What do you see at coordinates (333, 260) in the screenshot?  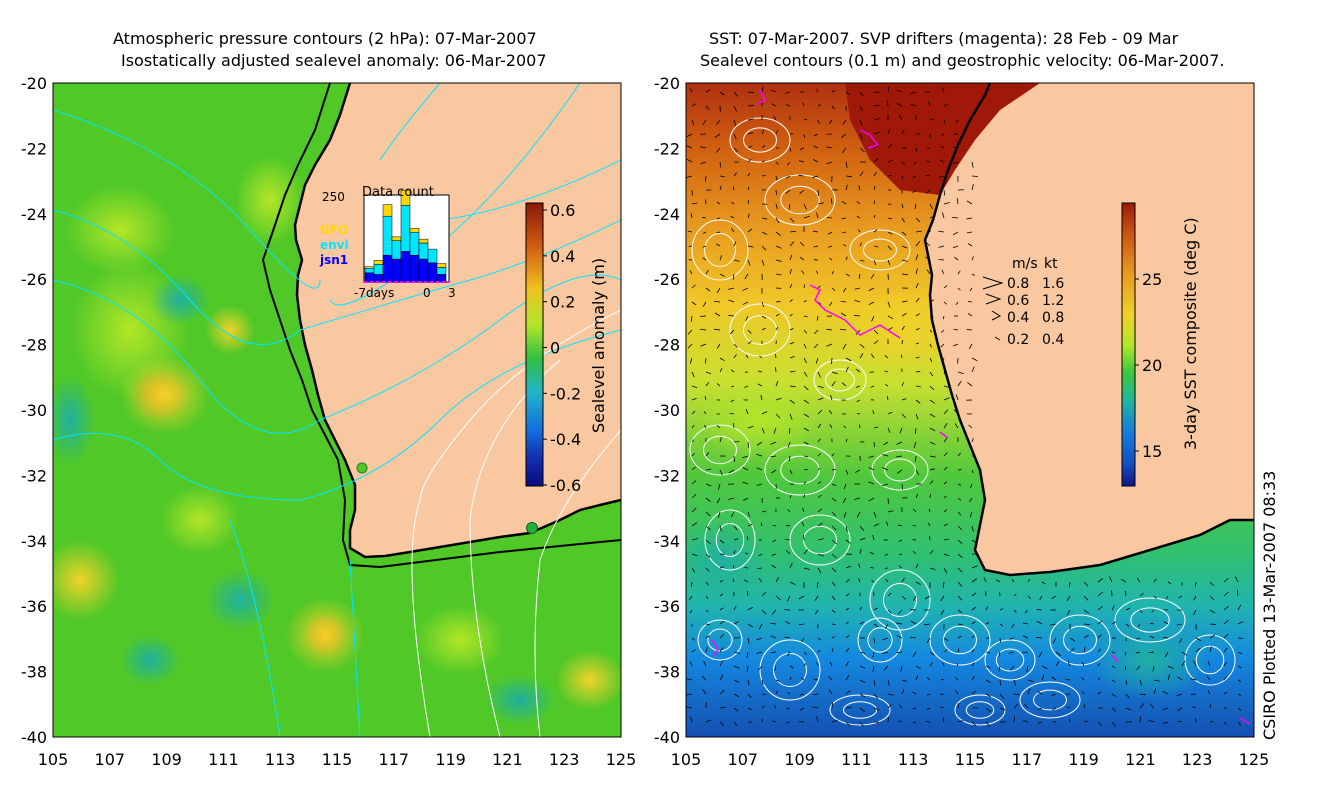 I see `inset-legend-jsn1: jsn1` at bounding box center [333, 260].